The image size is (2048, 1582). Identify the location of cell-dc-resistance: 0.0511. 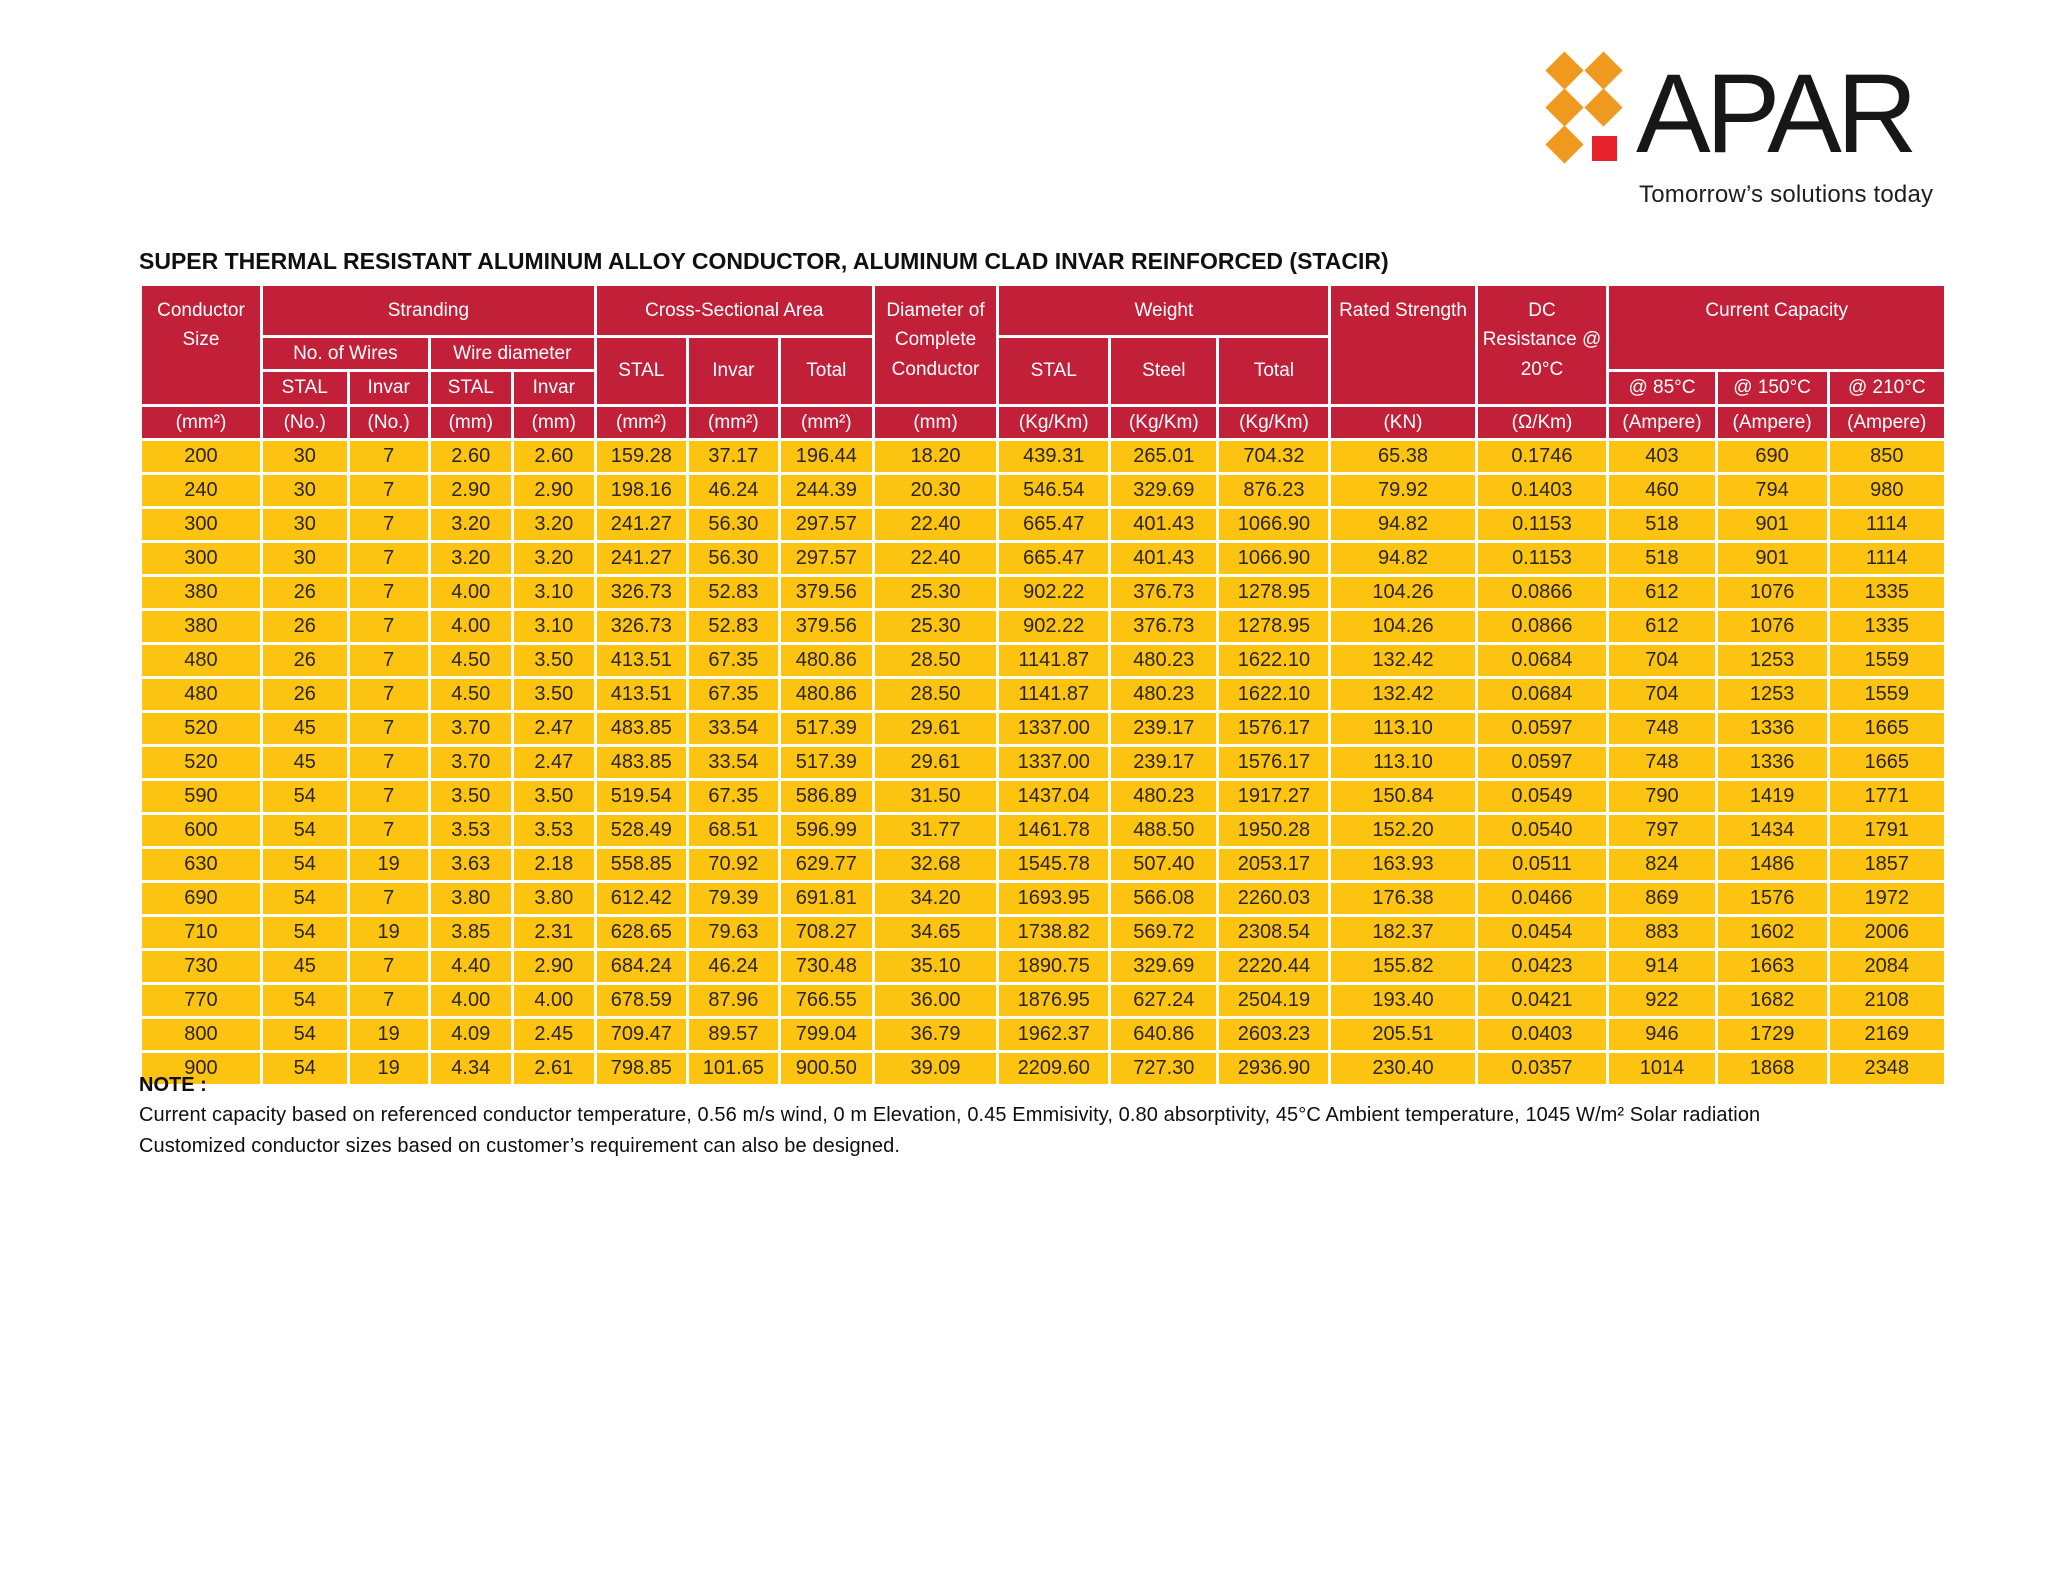
(1542, 864).